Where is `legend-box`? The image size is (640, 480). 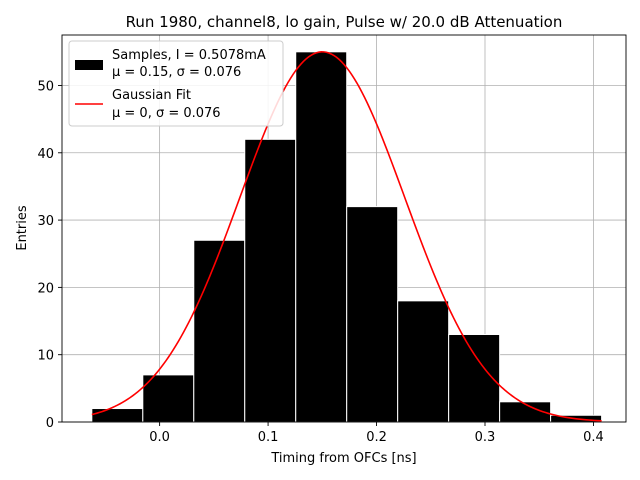 legend-box is located at coordinates (176, 83).